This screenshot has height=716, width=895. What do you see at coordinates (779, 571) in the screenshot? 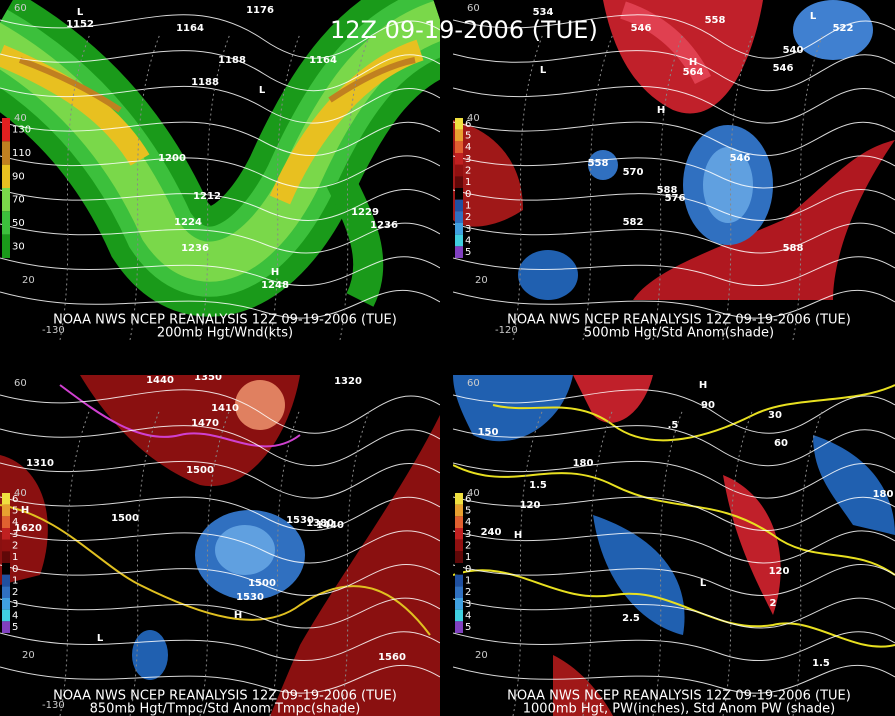
I see `contour-label: 120` at bounding box center [779, 571].